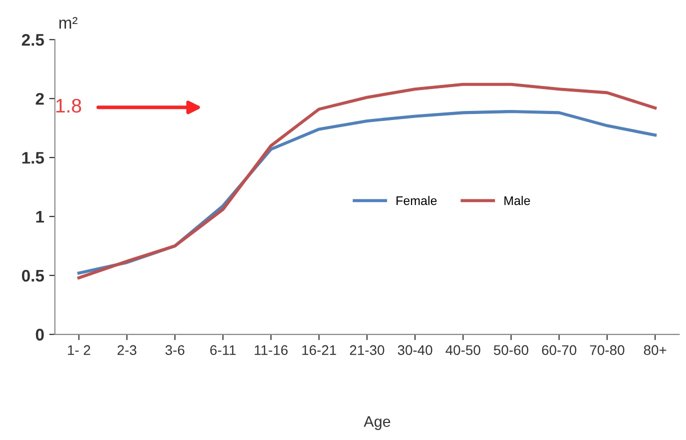 The image size is (686, 440). What do you see at coordinates (271, 350) in the screenshot?
I see `x-tick-label: 11-16` at bounding box center [271, 350].